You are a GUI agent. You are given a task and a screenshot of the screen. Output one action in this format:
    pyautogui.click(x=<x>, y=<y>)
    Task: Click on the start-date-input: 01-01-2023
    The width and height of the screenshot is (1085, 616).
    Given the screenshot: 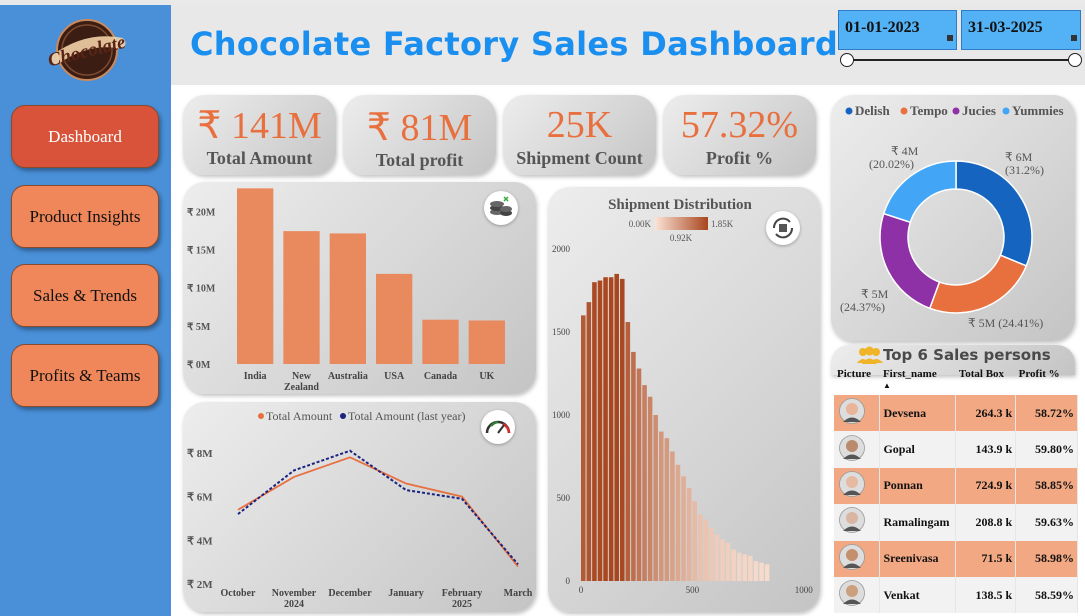 What is the action you would take?
    pyautogui.click(x=897, y=30)
    